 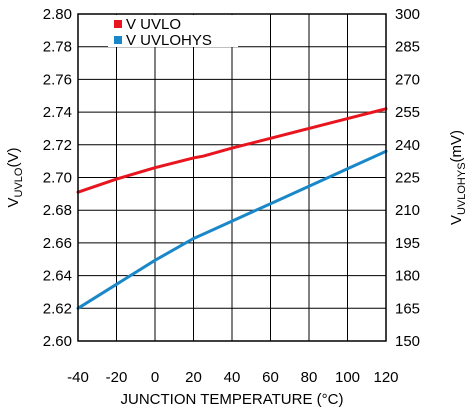 What do you see at coordinates (57, 210) in the screenshot?
I see `left-tick-label: 2.68` at bounding box center [57, 210].